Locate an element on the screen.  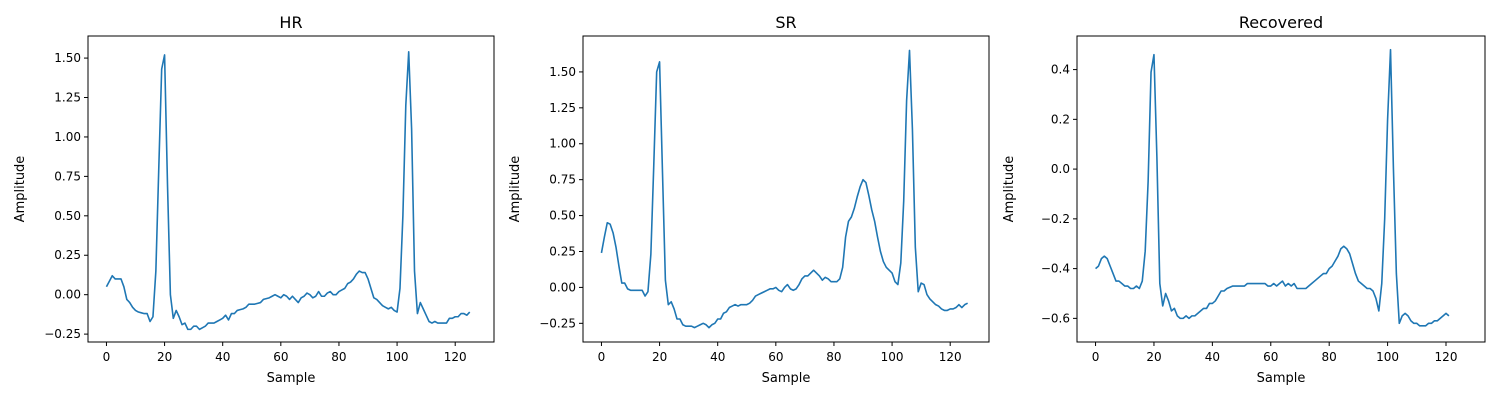
subplot-recovered-ytick-label: 0.4 is located at coordinates (1060, 70).